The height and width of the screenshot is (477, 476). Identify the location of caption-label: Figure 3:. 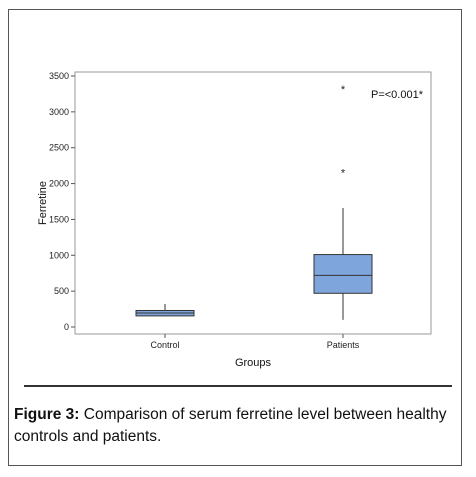
(47, 414).